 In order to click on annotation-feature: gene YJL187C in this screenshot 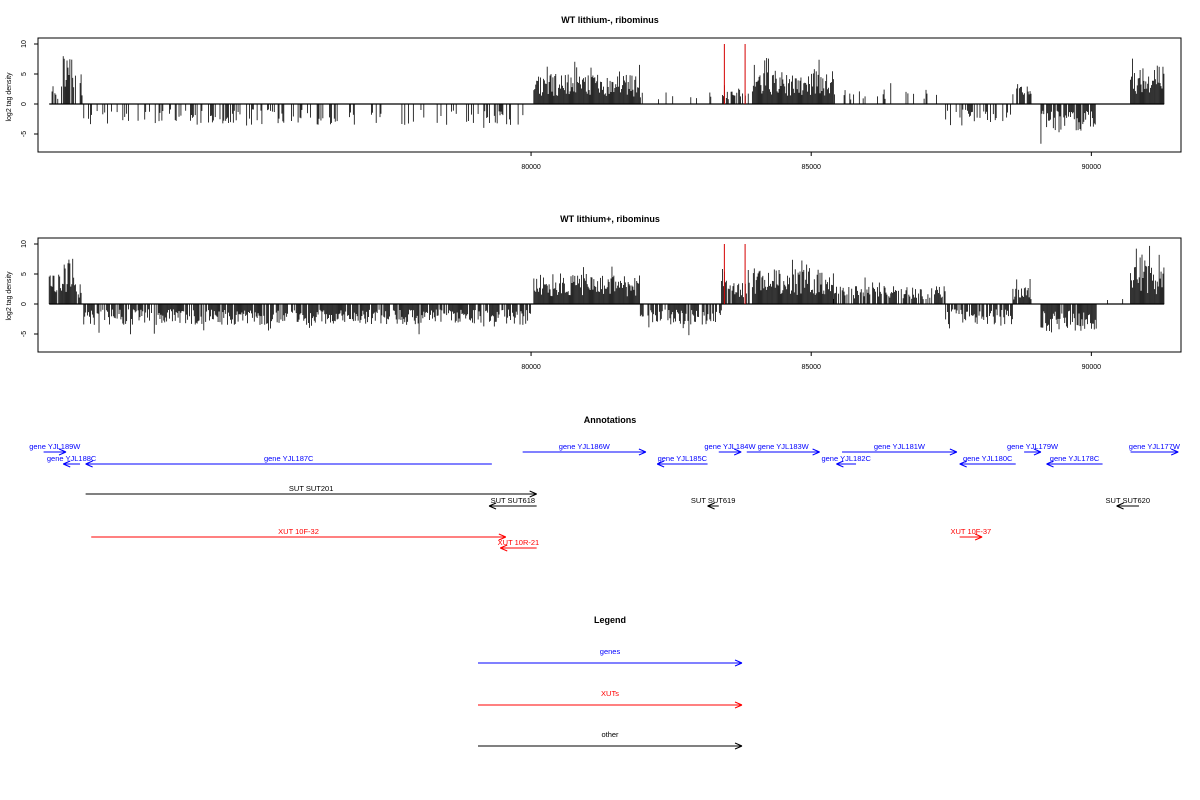, I will do `click(288, 461)`.